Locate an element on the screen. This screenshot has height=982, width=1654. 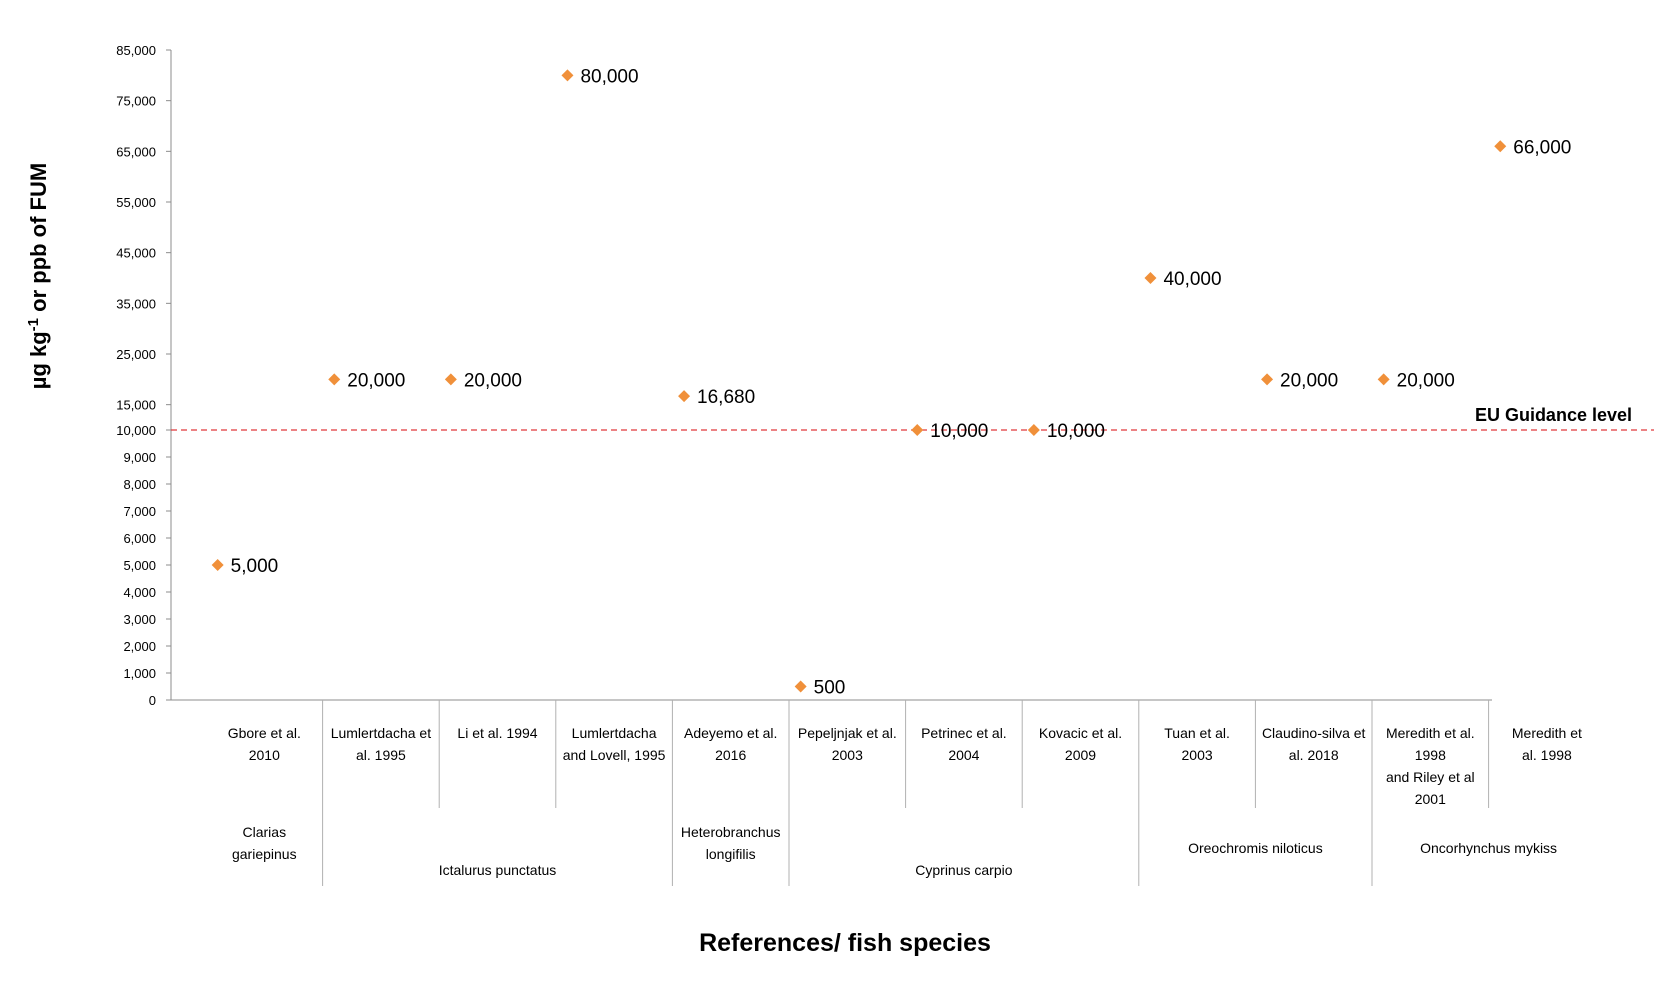
y-tick-label: 5,000 is located at coordinates (139, 565).